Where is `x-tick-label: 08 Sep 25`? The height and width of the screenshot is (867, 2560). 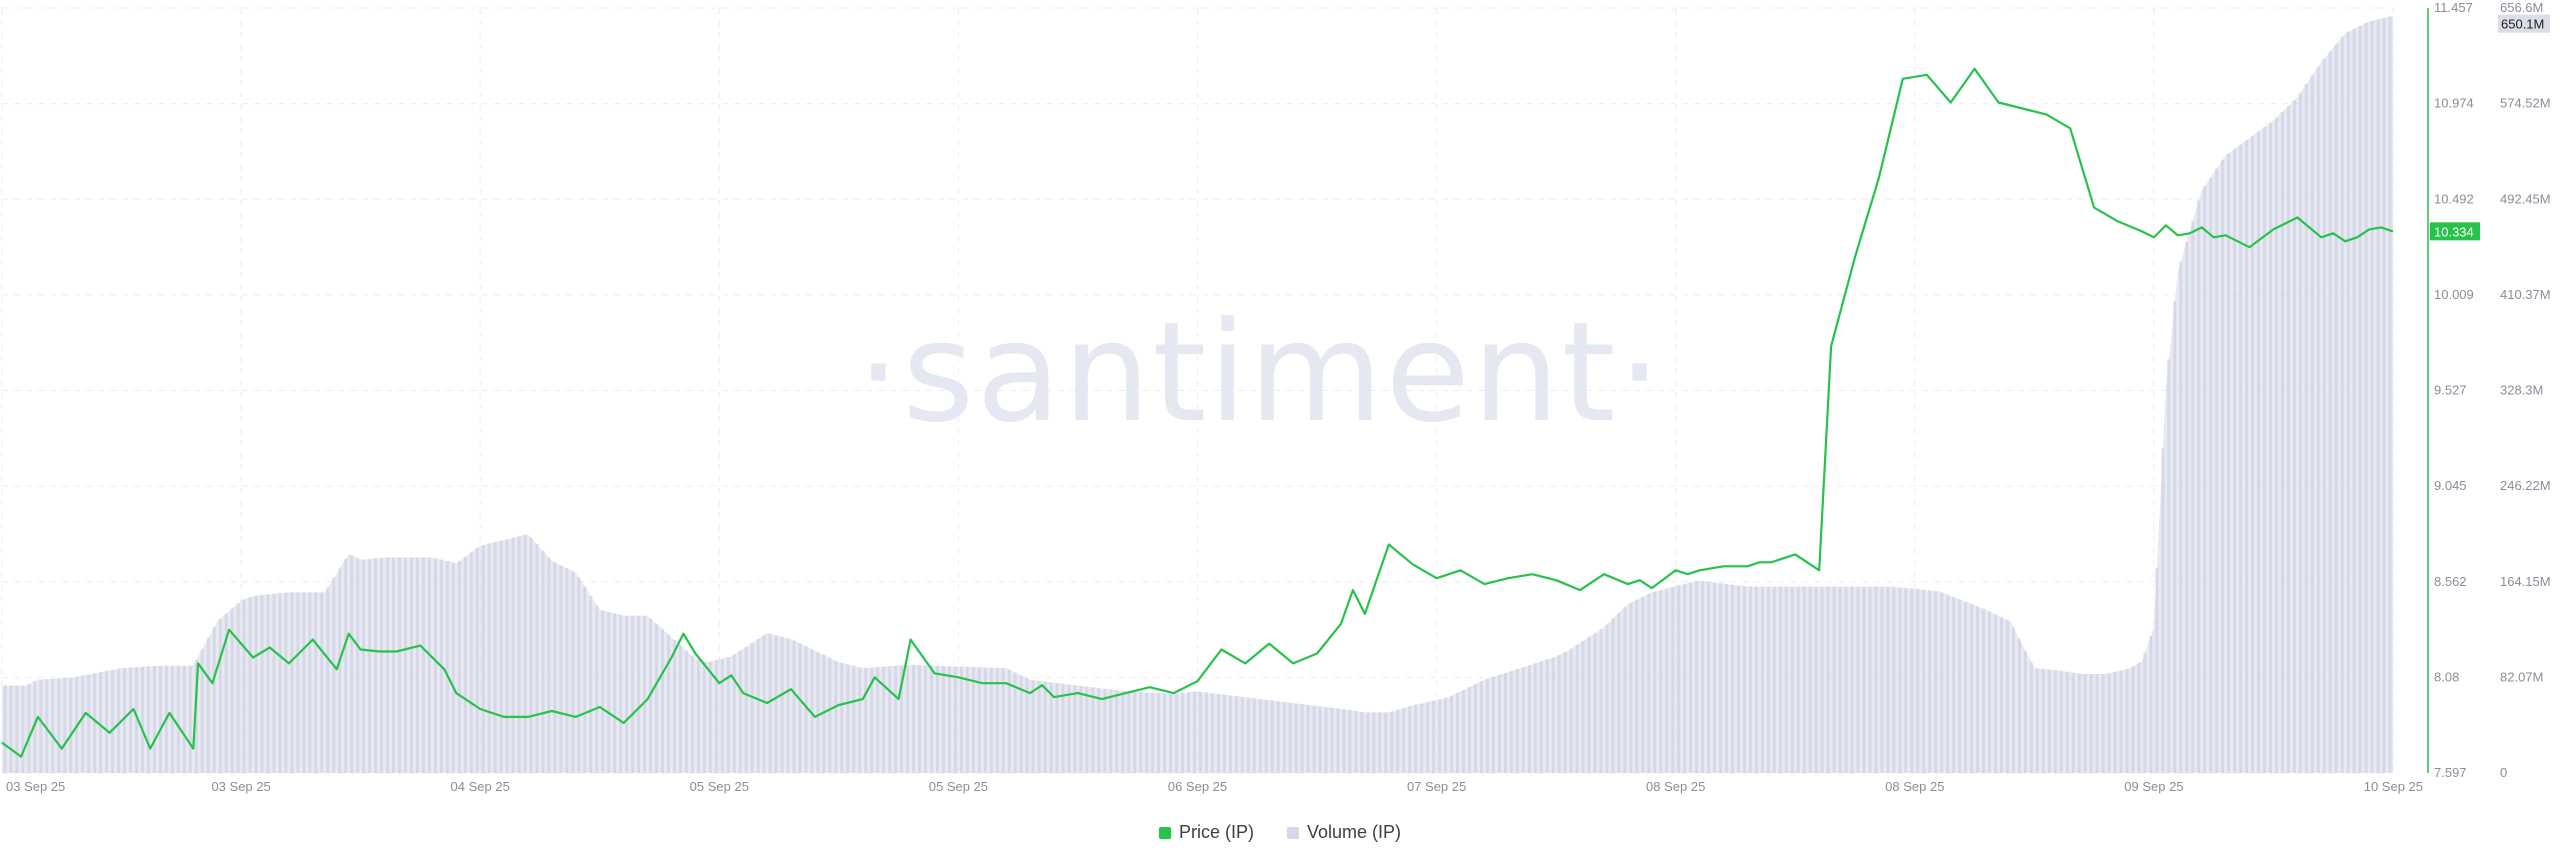
x-tick-label: 08 Sep 25 is located at coordinates (1675, 786).